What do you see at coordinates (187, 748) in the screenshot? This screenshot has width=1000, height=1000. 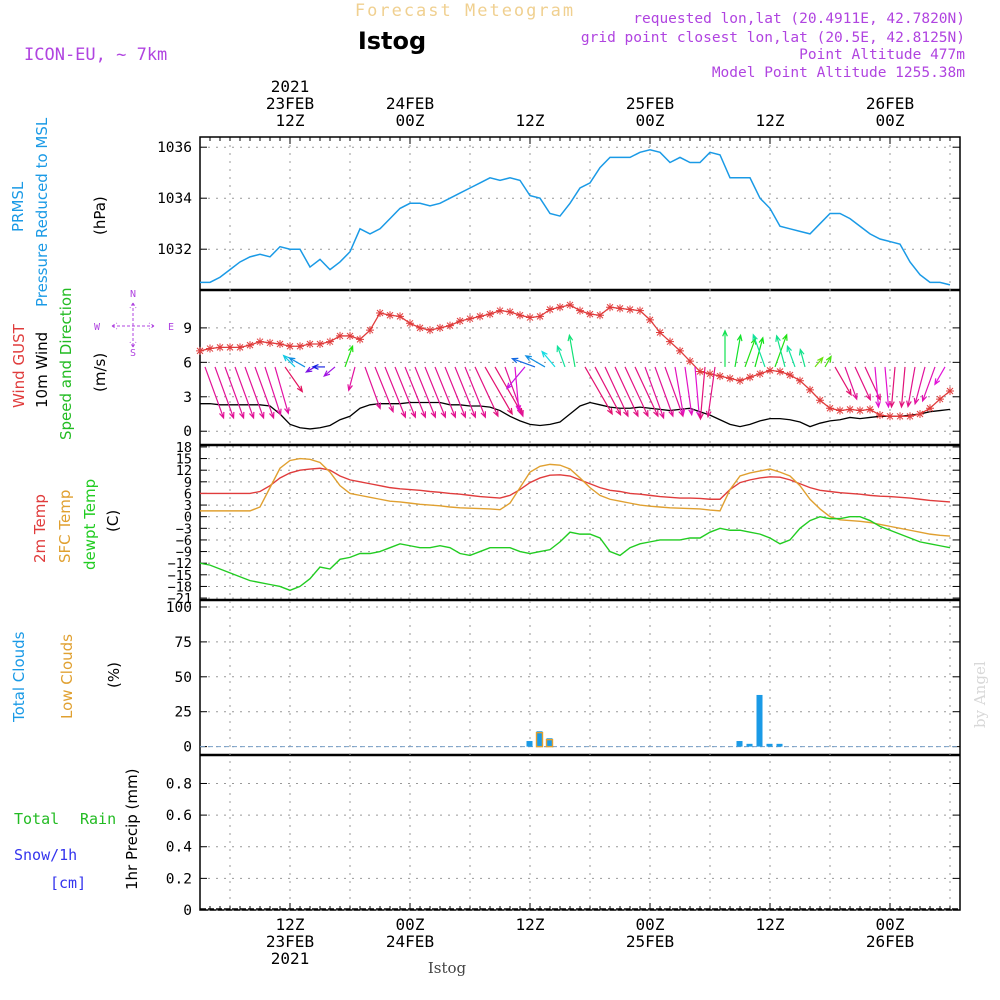 I see `clouds-tick-label: 0` at bounding box center [187, 748].